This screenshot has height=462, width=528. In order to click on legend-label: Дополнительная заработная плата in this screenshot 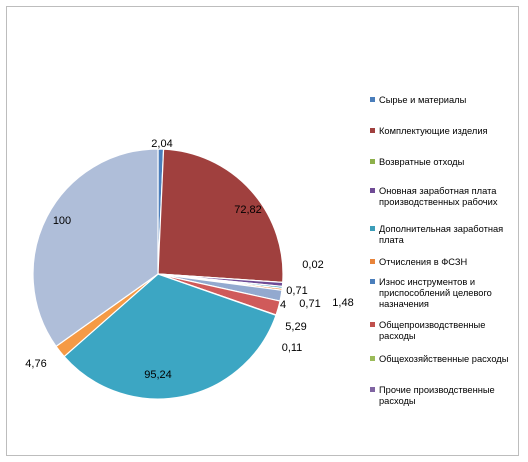, I will do `click(441, 234)`.